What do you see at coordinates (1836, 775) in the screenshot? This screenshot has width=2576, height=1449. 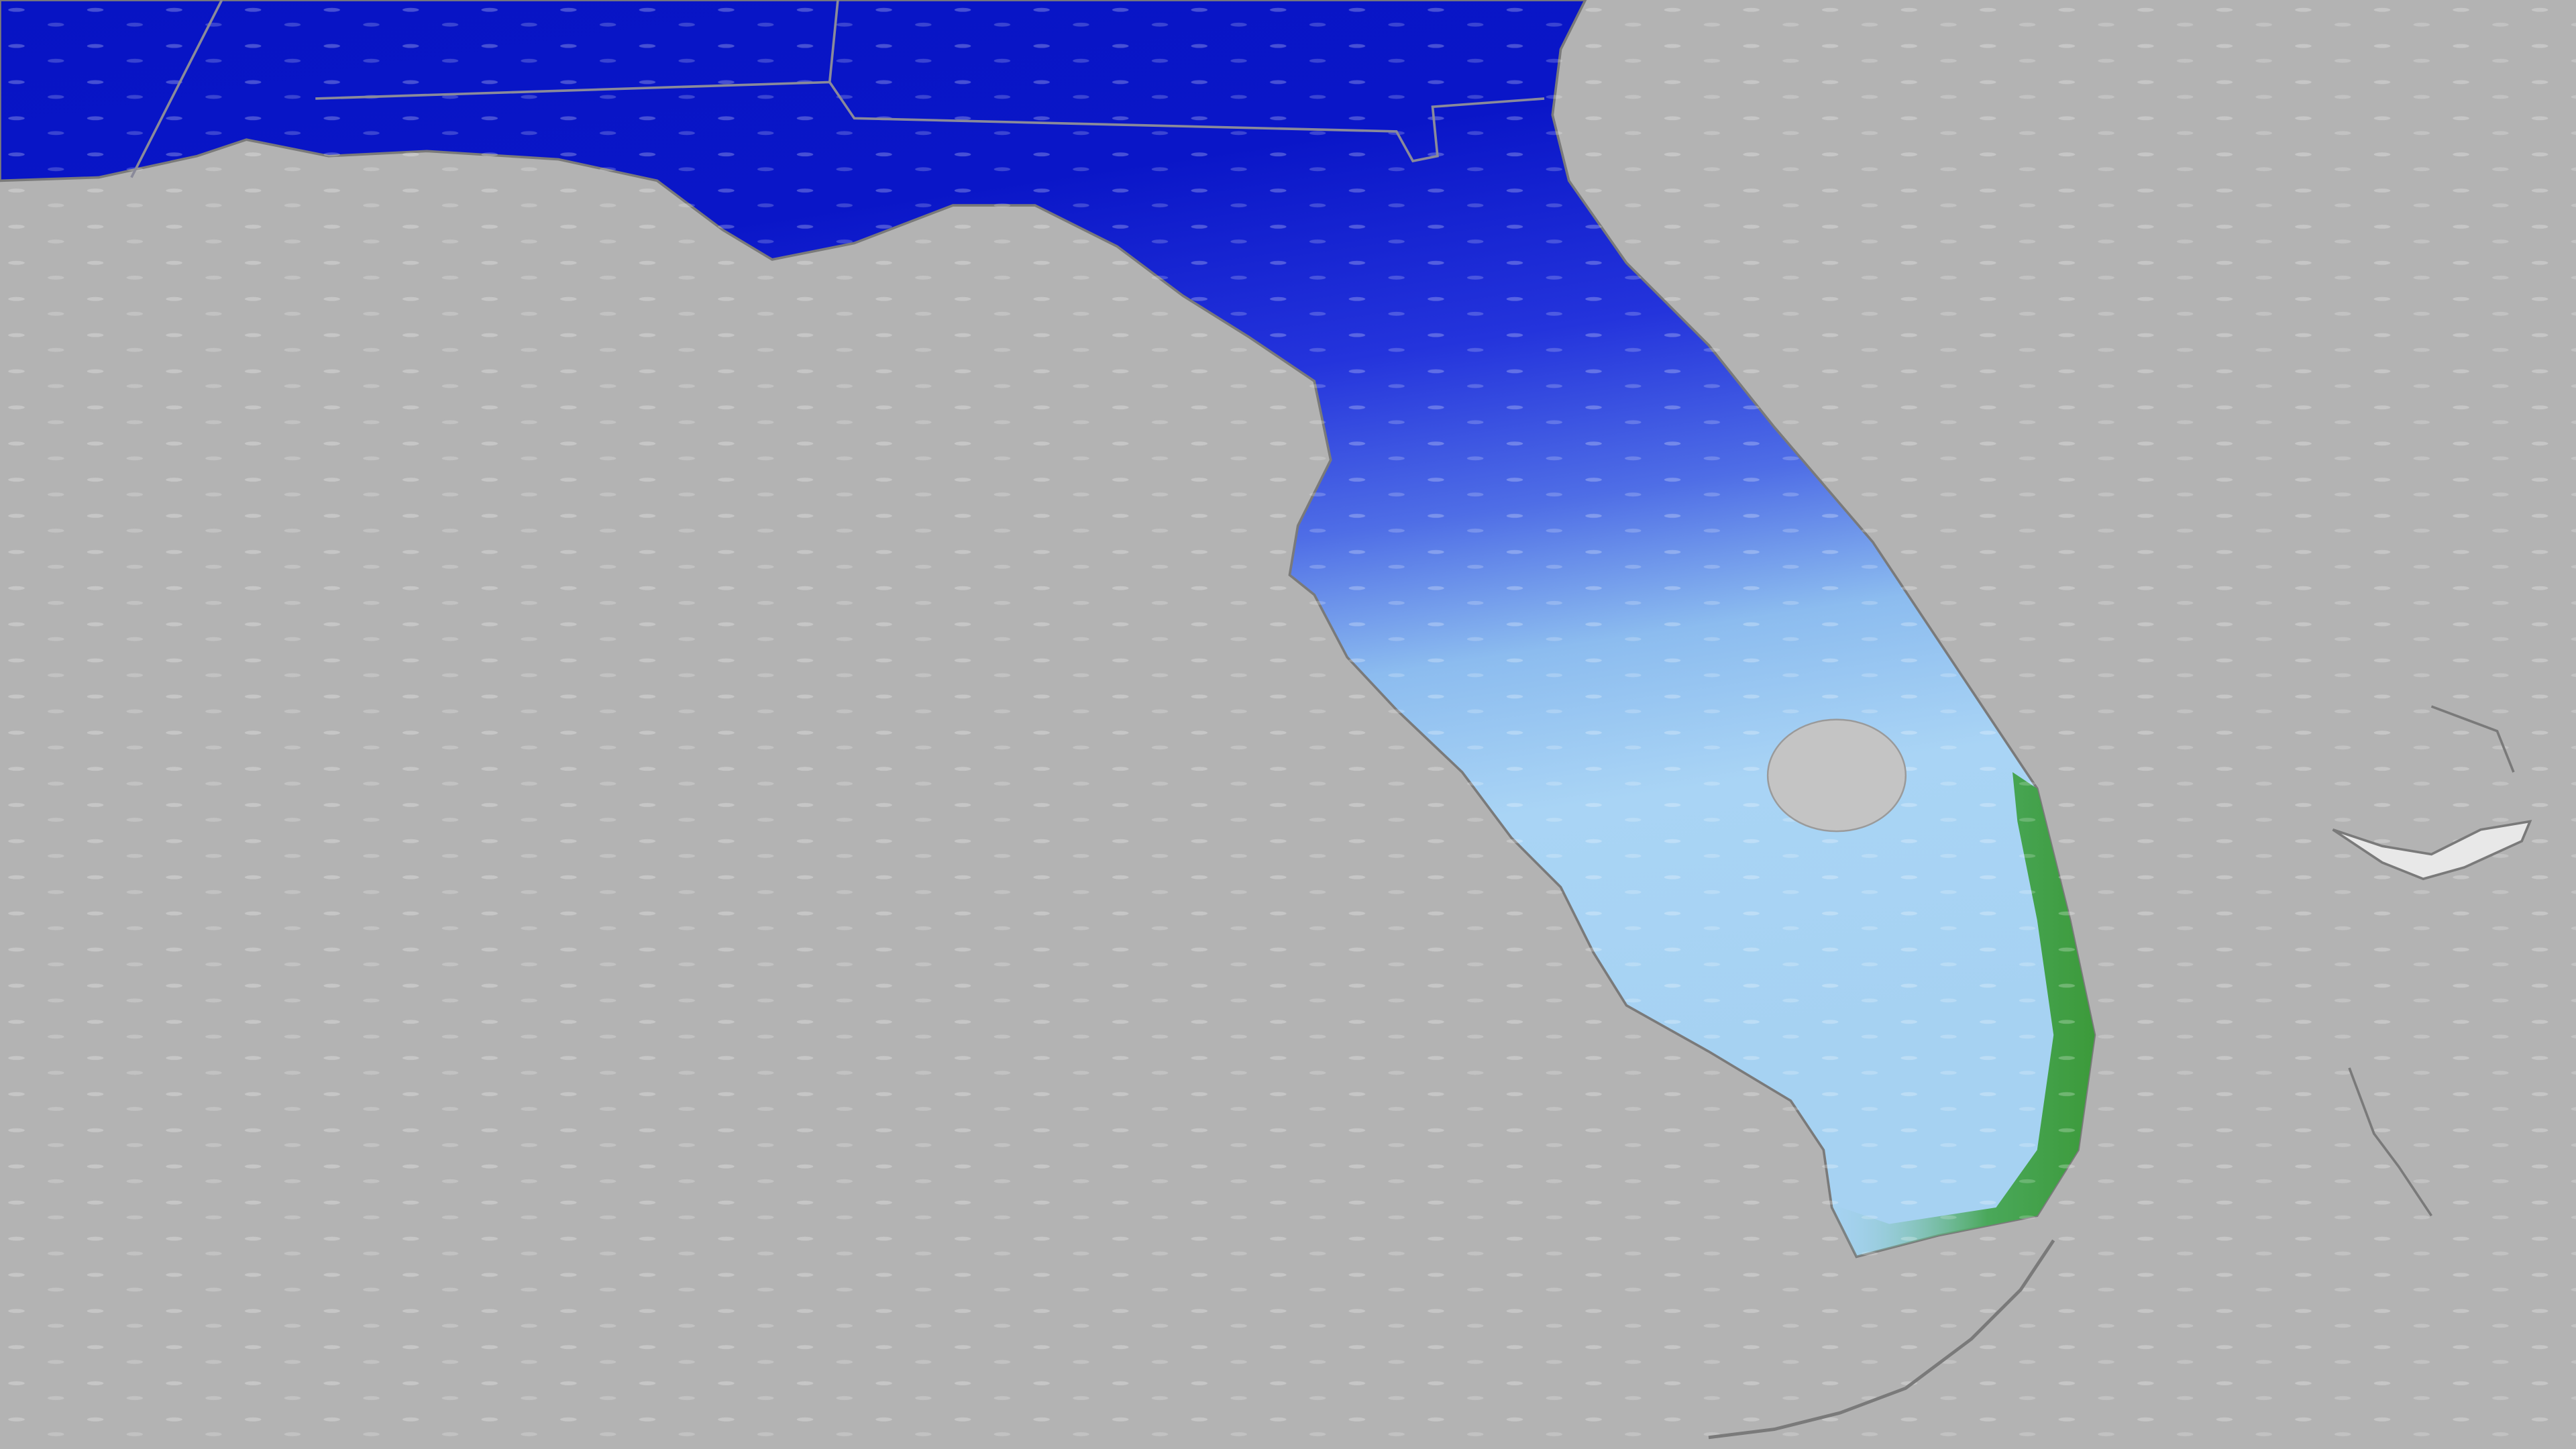 I see `lake-okeechobee` at bounding box center [1836, 775].